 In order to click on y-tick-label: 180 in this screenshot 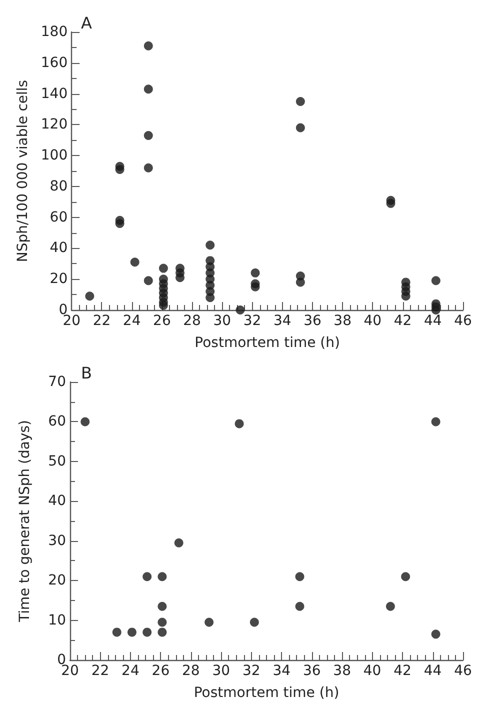, I will do `click(54, 32)`.